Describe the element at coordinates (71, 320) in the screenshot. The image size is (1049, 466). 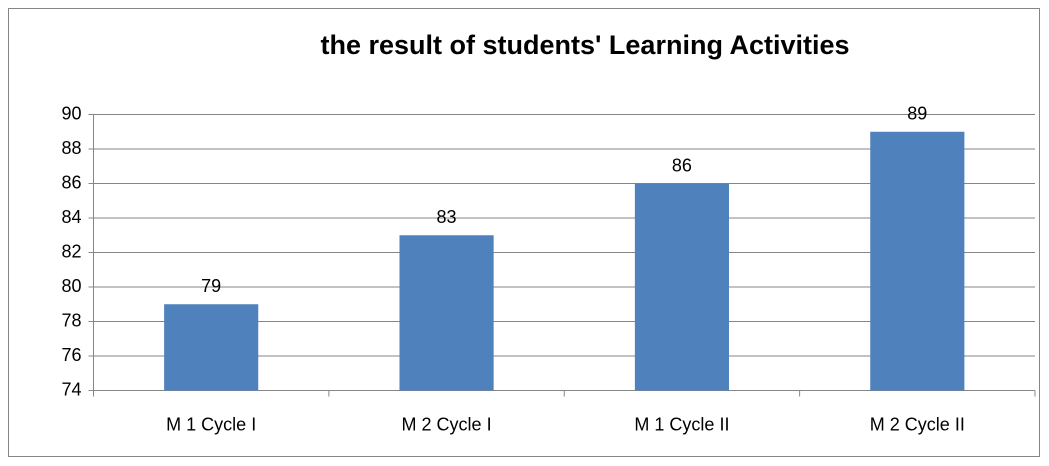
I see `y-tick-label: 78` at that location.